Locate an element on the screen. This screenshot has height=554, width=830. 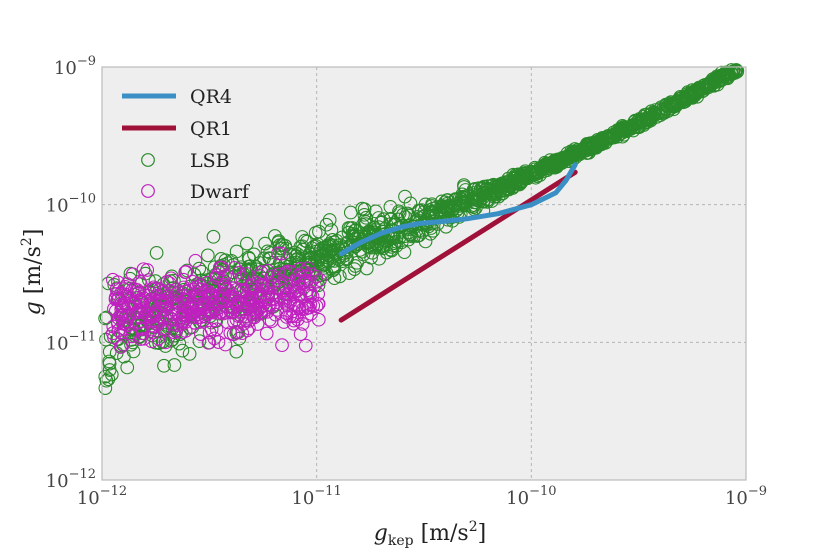
x-axis-label: gkep [m/s2] is located at coordinates (430, 534).